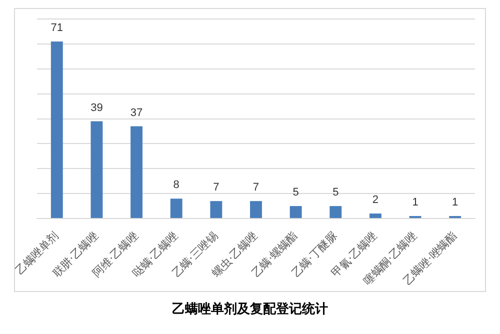  I want to click on data-label: 71, so click(57, 28).